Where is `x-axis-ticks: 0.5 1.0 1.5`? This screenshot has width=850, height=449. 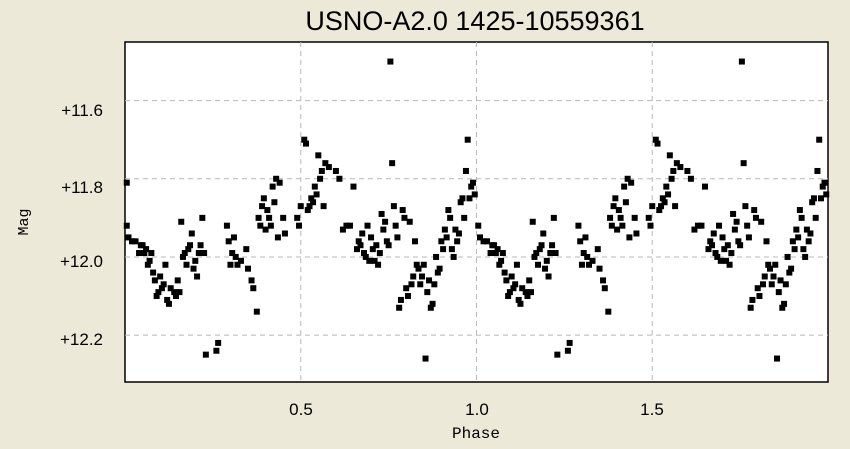
x-axis-ticks: 0.5 1.0 1.5 is located at coordinates (476, 409).